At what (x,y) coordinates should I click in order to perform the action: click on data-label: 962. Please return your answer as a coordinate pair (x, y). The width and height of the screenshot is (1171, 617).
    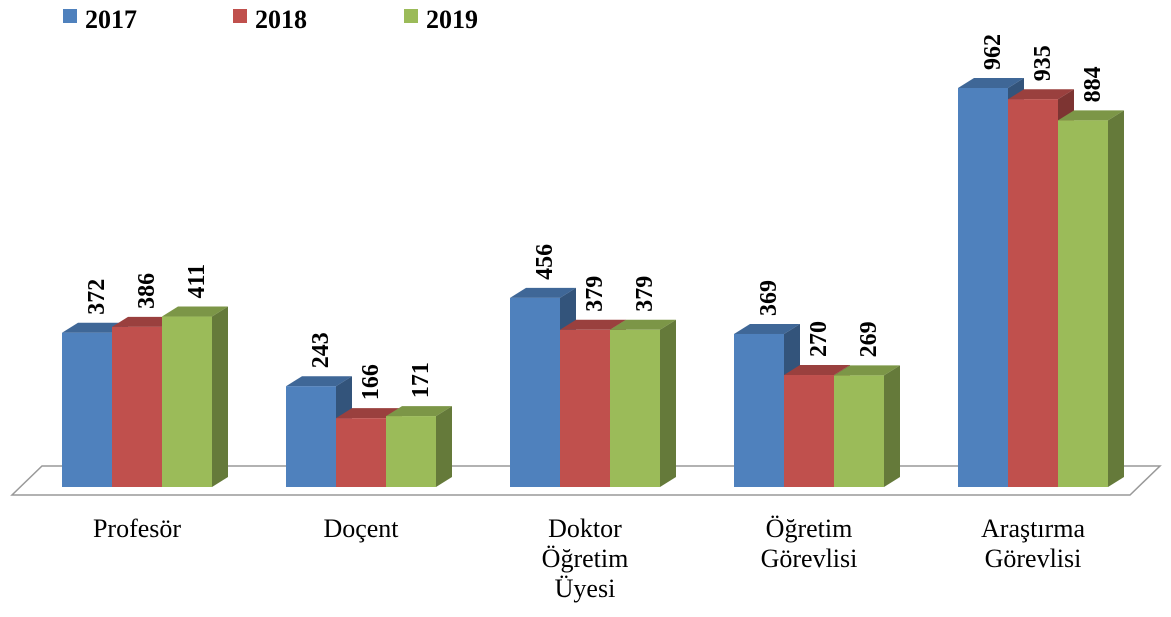
    Looking at the image, I should click on (993, 52).